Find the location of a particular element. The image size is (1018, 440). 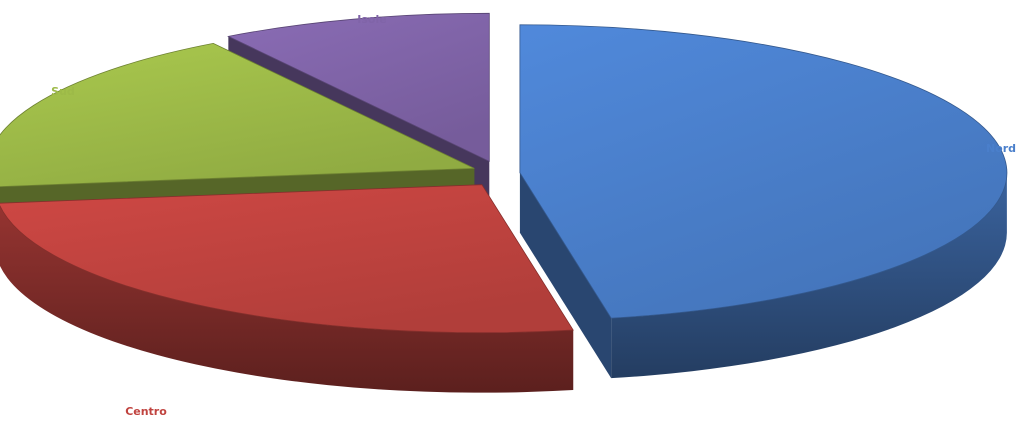

pie-cut-face-nord is located at coordinates (565, 275).